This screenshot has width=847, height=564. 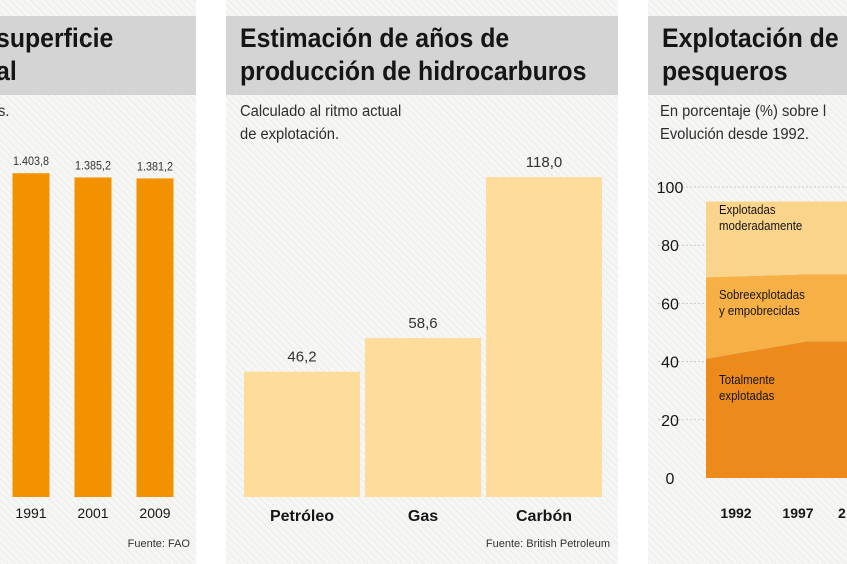 I want to click on y-tick-label: 0, so click(x=670, y=479).